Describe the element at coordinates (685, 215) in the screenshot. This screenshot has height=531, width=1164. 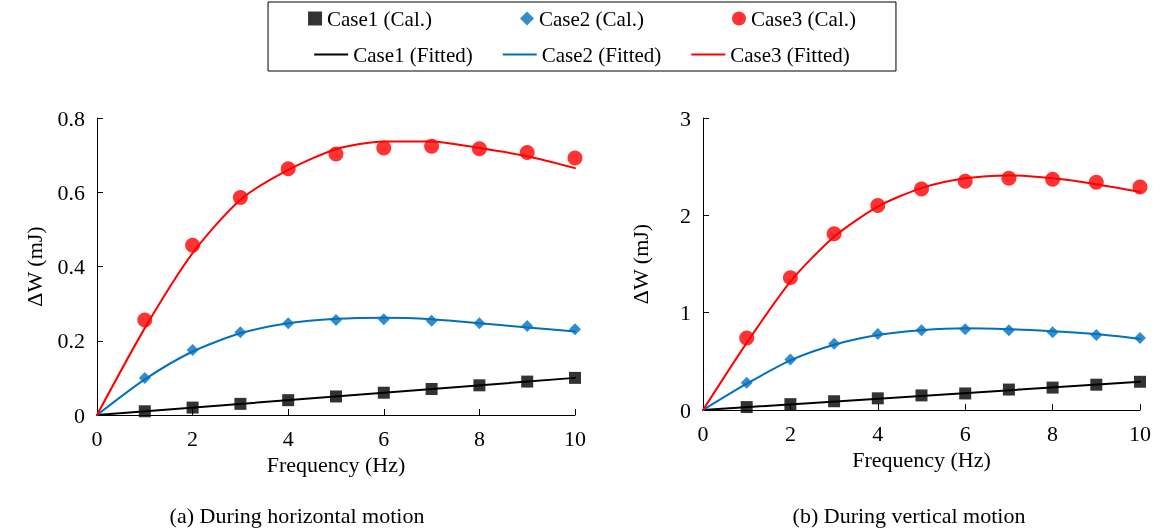
I see `y-tick-label: 2` at that location.